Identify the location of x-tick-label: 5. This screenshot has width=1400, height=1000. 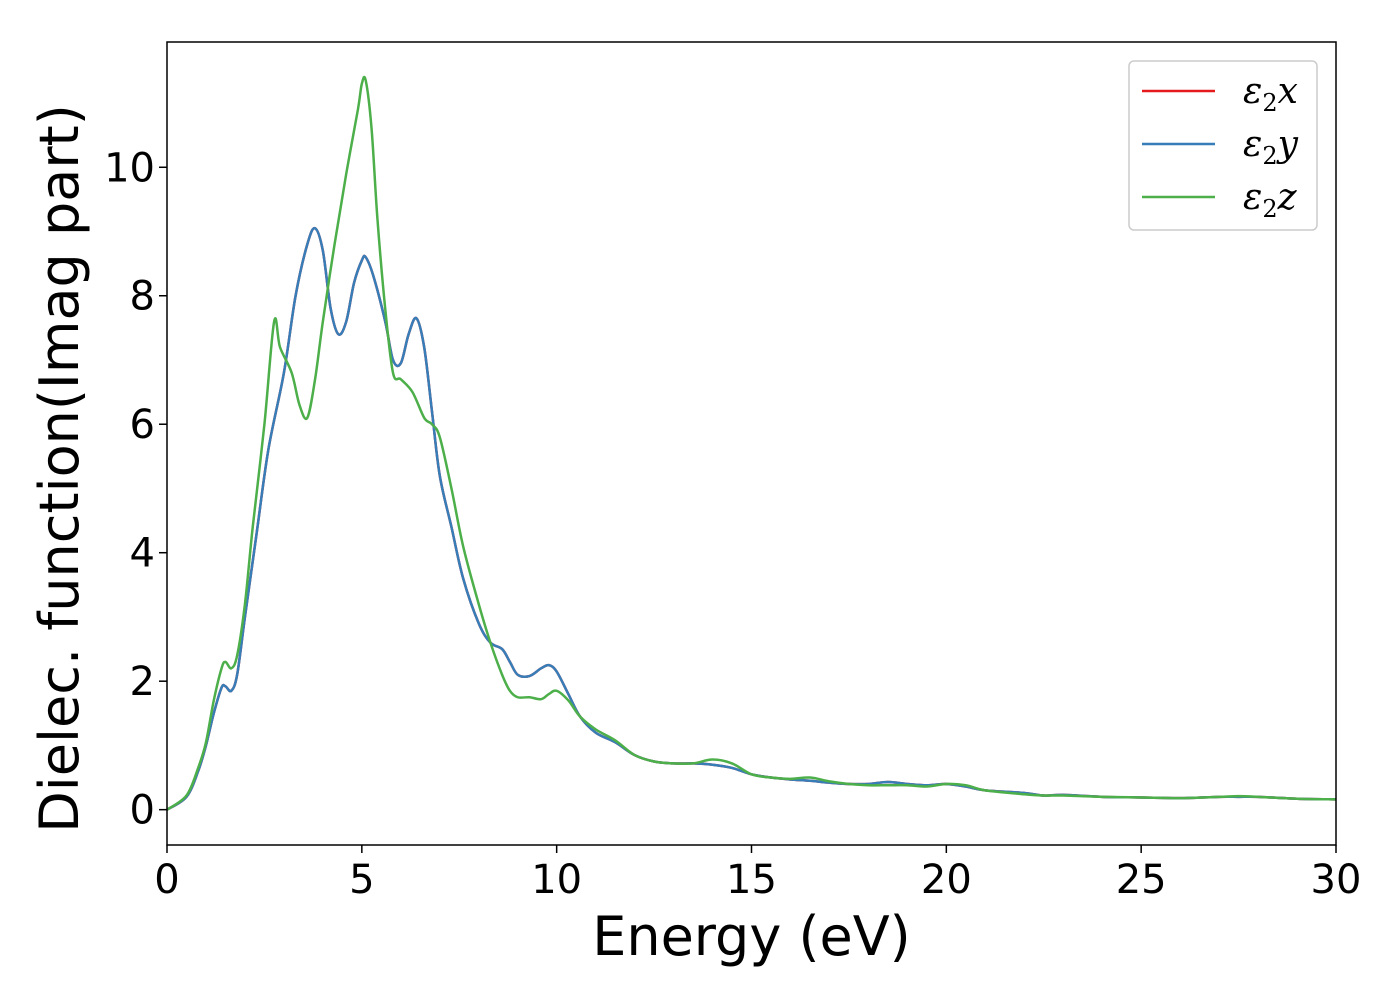
(361, 880).